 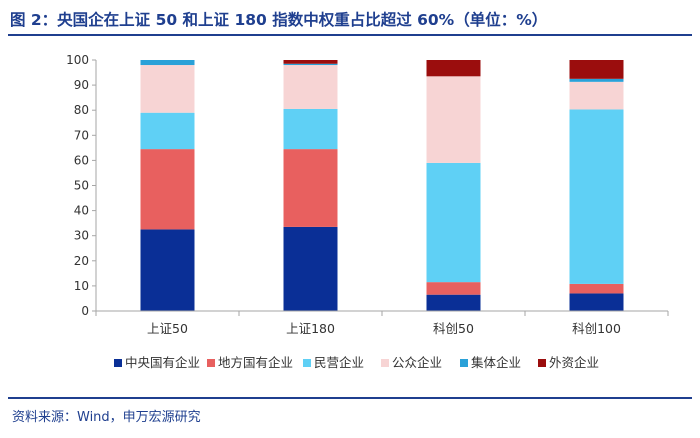 I want to click on source-divider, so click(x=350, y=398).